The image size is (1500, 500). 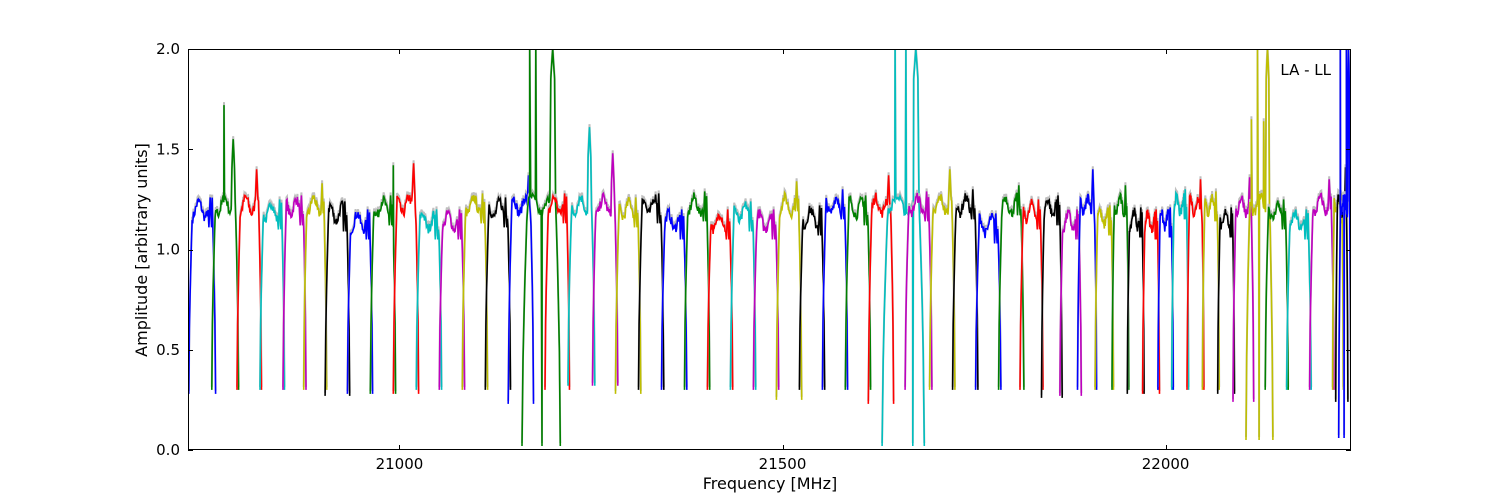 What do you see at coordinates (783, 464) in the screenshot?
I see `x-tick-label: 21500` at bounding box center [783, 464].